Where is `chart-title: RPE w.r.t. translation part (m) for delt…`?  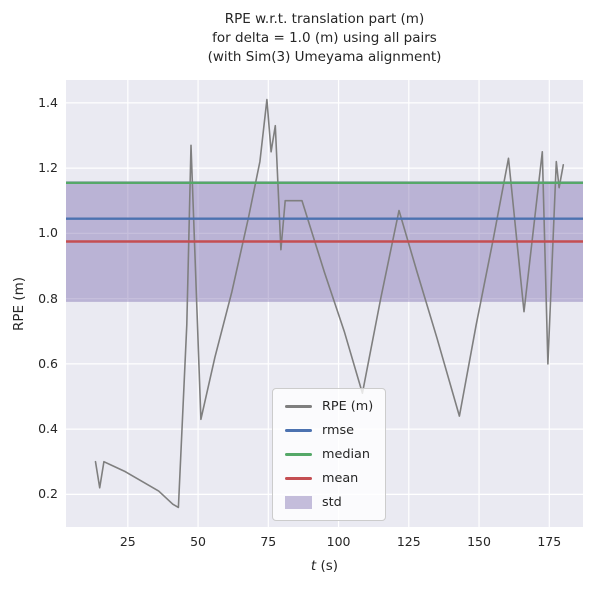 chart-title: RPE w.r.t. translation part (m) for delt… is located at coordinates (324, 38).